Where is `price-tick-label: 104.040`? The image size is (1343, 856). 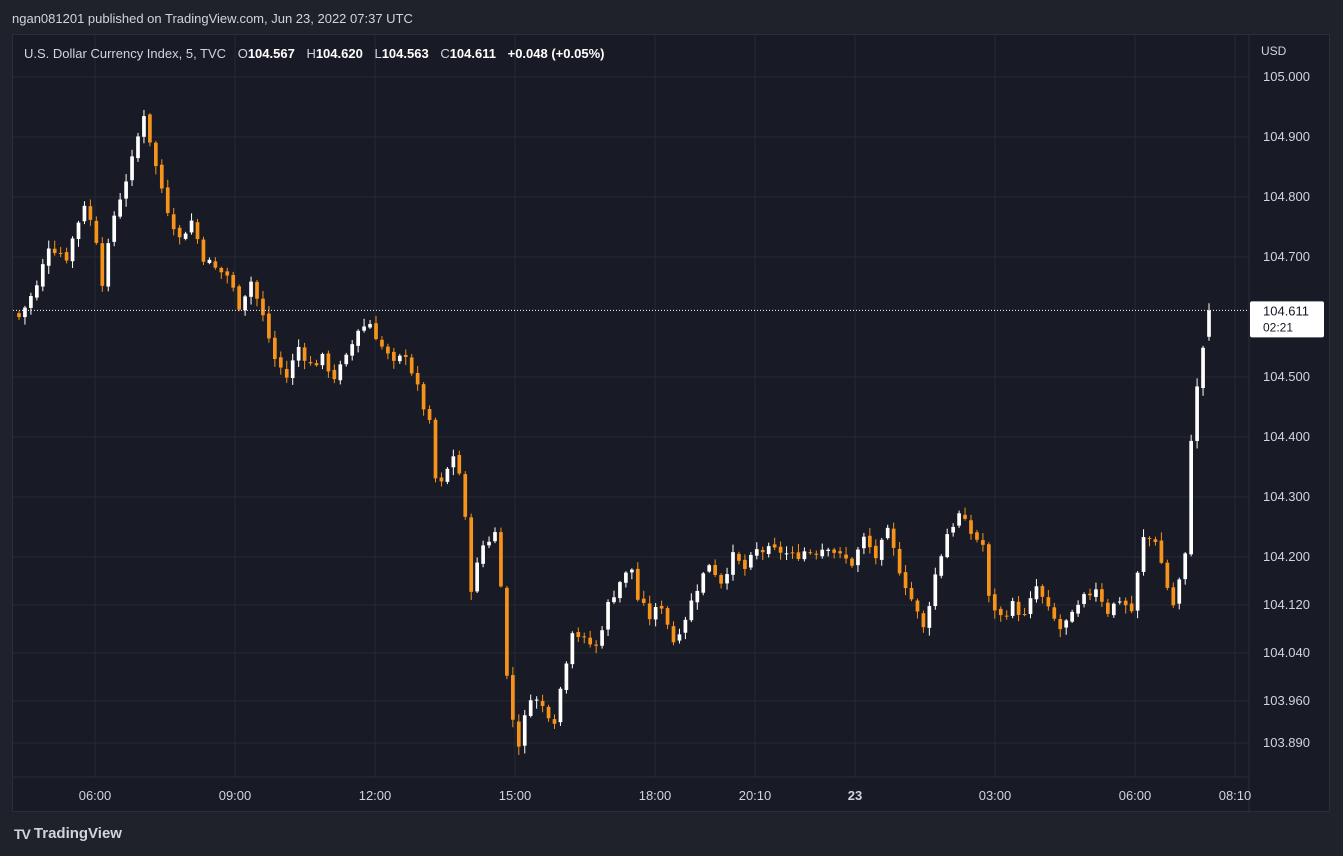
price-tick-label: 104.040 is located at coordinates (1286, 652).